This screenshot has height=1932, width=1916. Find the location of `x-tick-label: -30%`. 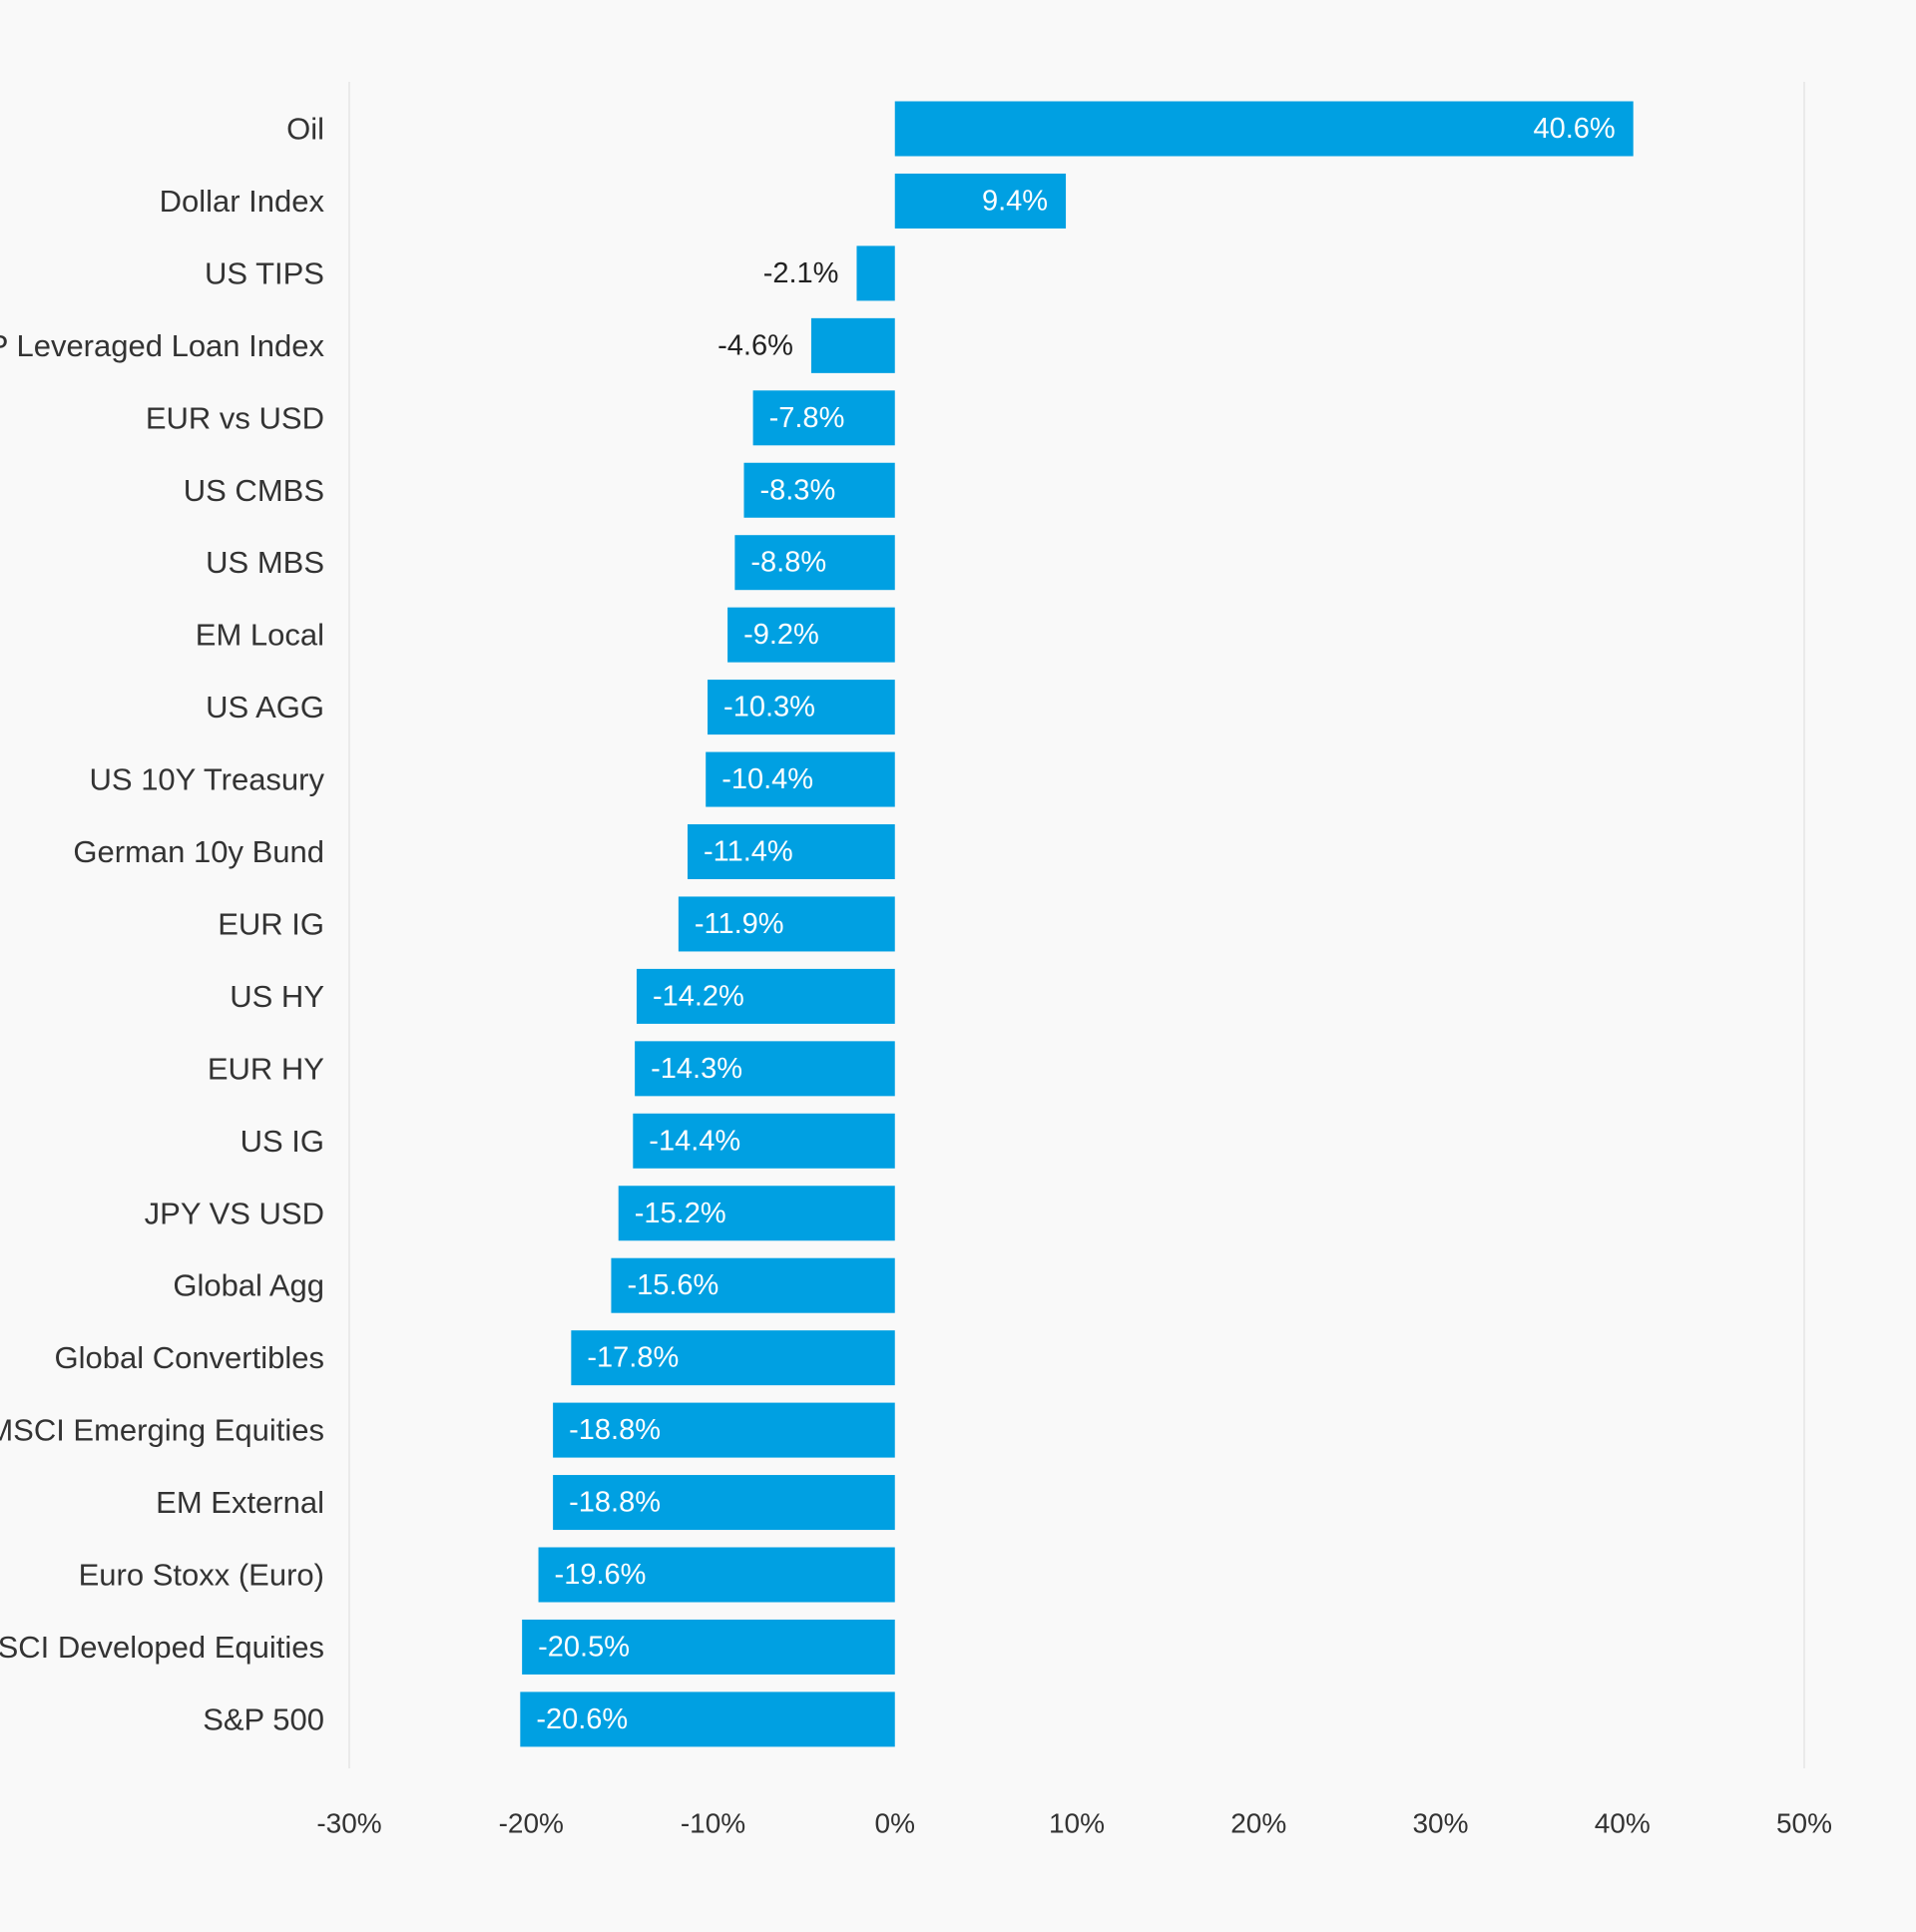

x-tick-label: -30% is located at coordinates (348, 1823).